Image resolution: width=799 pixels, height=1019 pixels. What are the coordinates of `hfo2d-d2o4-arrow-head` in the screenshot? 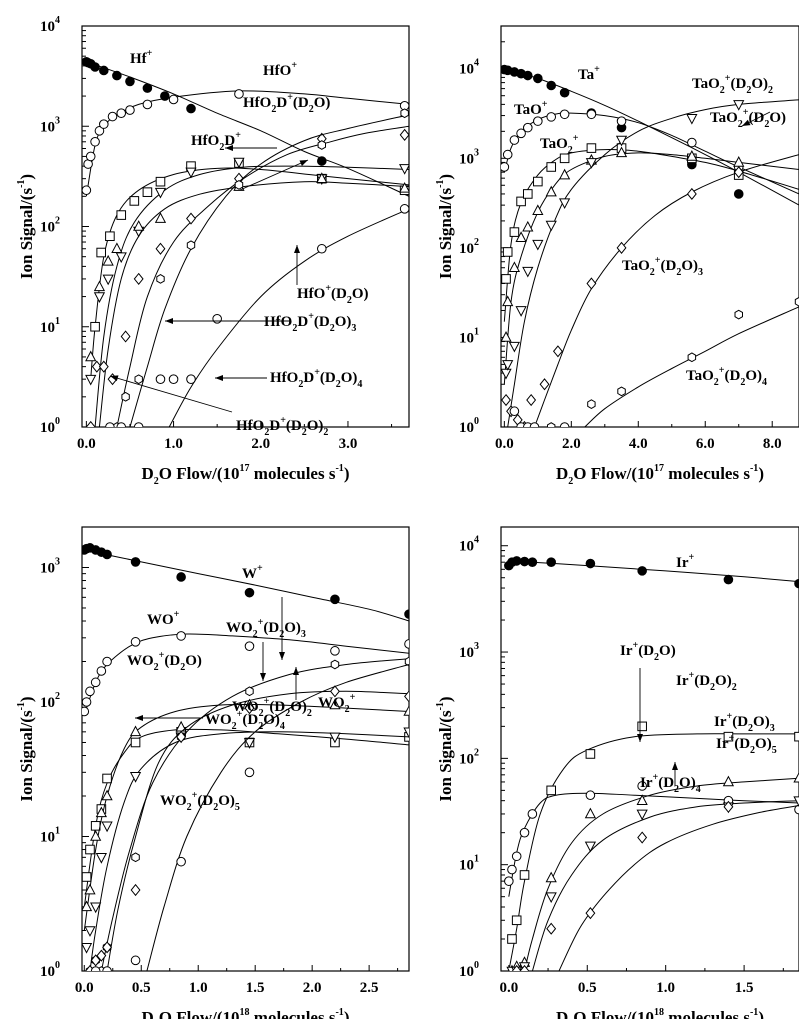 It's located at (219, 378).